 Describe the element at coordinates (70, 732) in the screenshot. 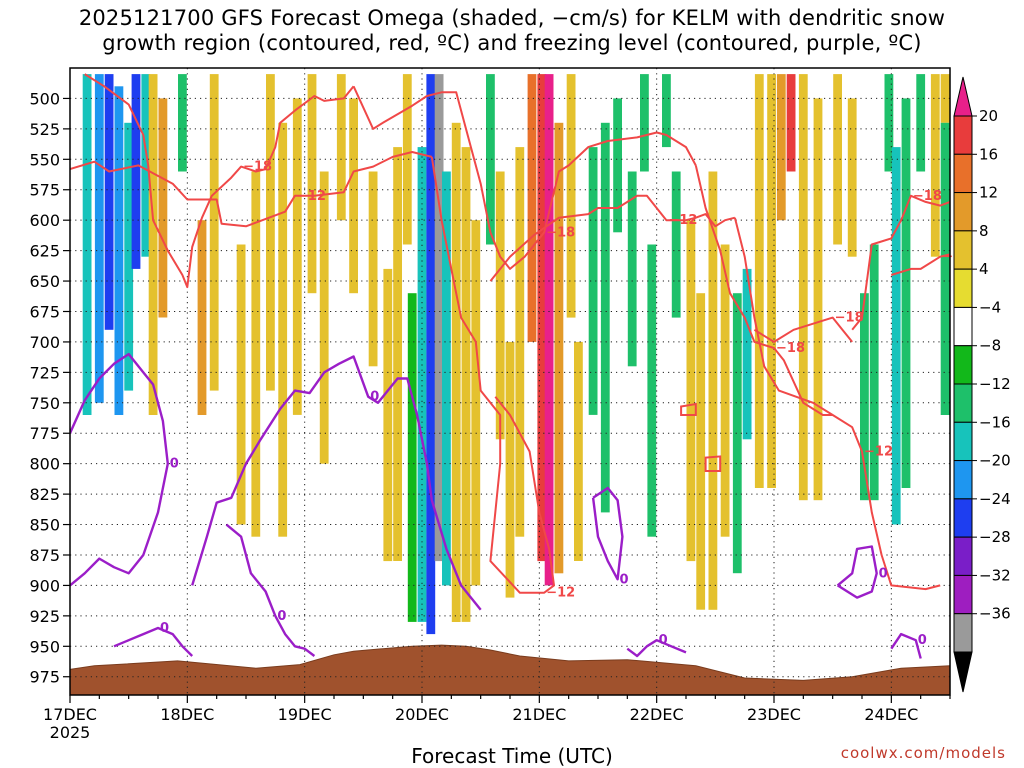

I see `x-year-label: 2025` at that location.